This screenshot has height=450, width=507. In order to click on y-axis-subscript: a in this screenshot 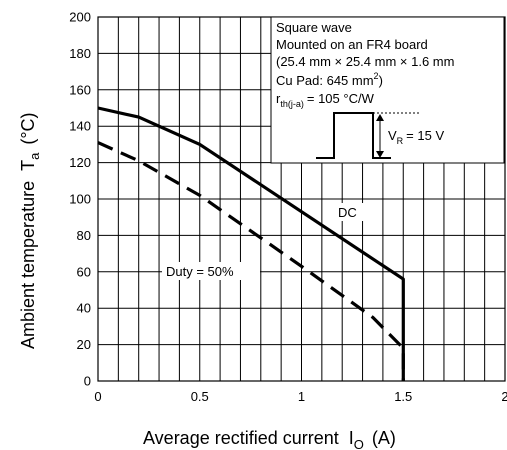, I will do `click(34, 156)`.